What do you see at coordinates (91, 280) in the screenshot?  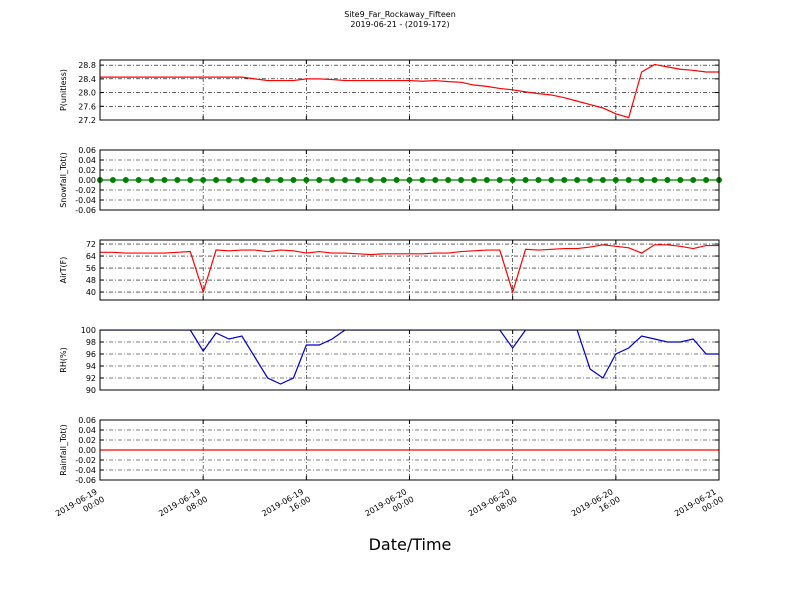 I see `y-tick-label: 48` at bounding box center [91, 280].